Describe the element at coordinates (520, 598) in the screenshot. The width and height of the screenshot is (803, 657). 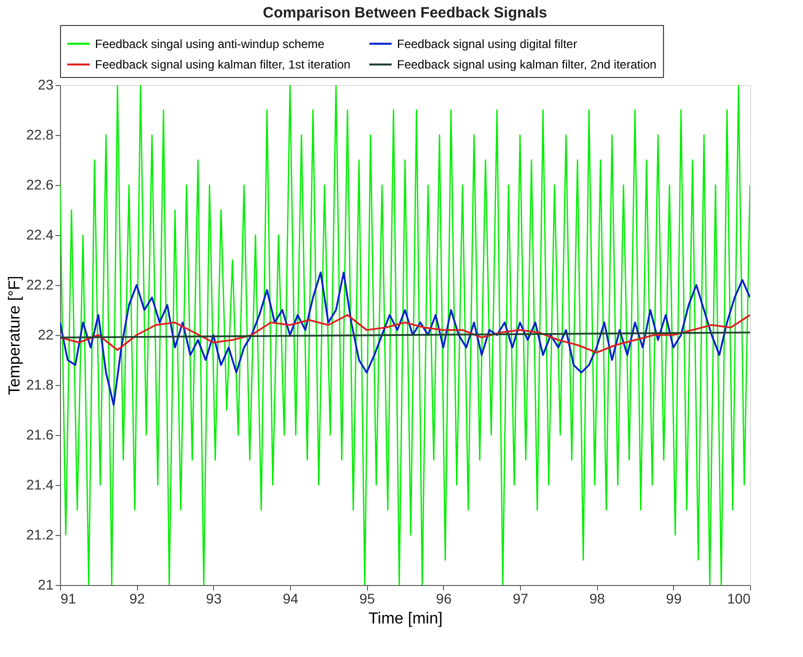
I see `x-tick-label: 97` at that location.